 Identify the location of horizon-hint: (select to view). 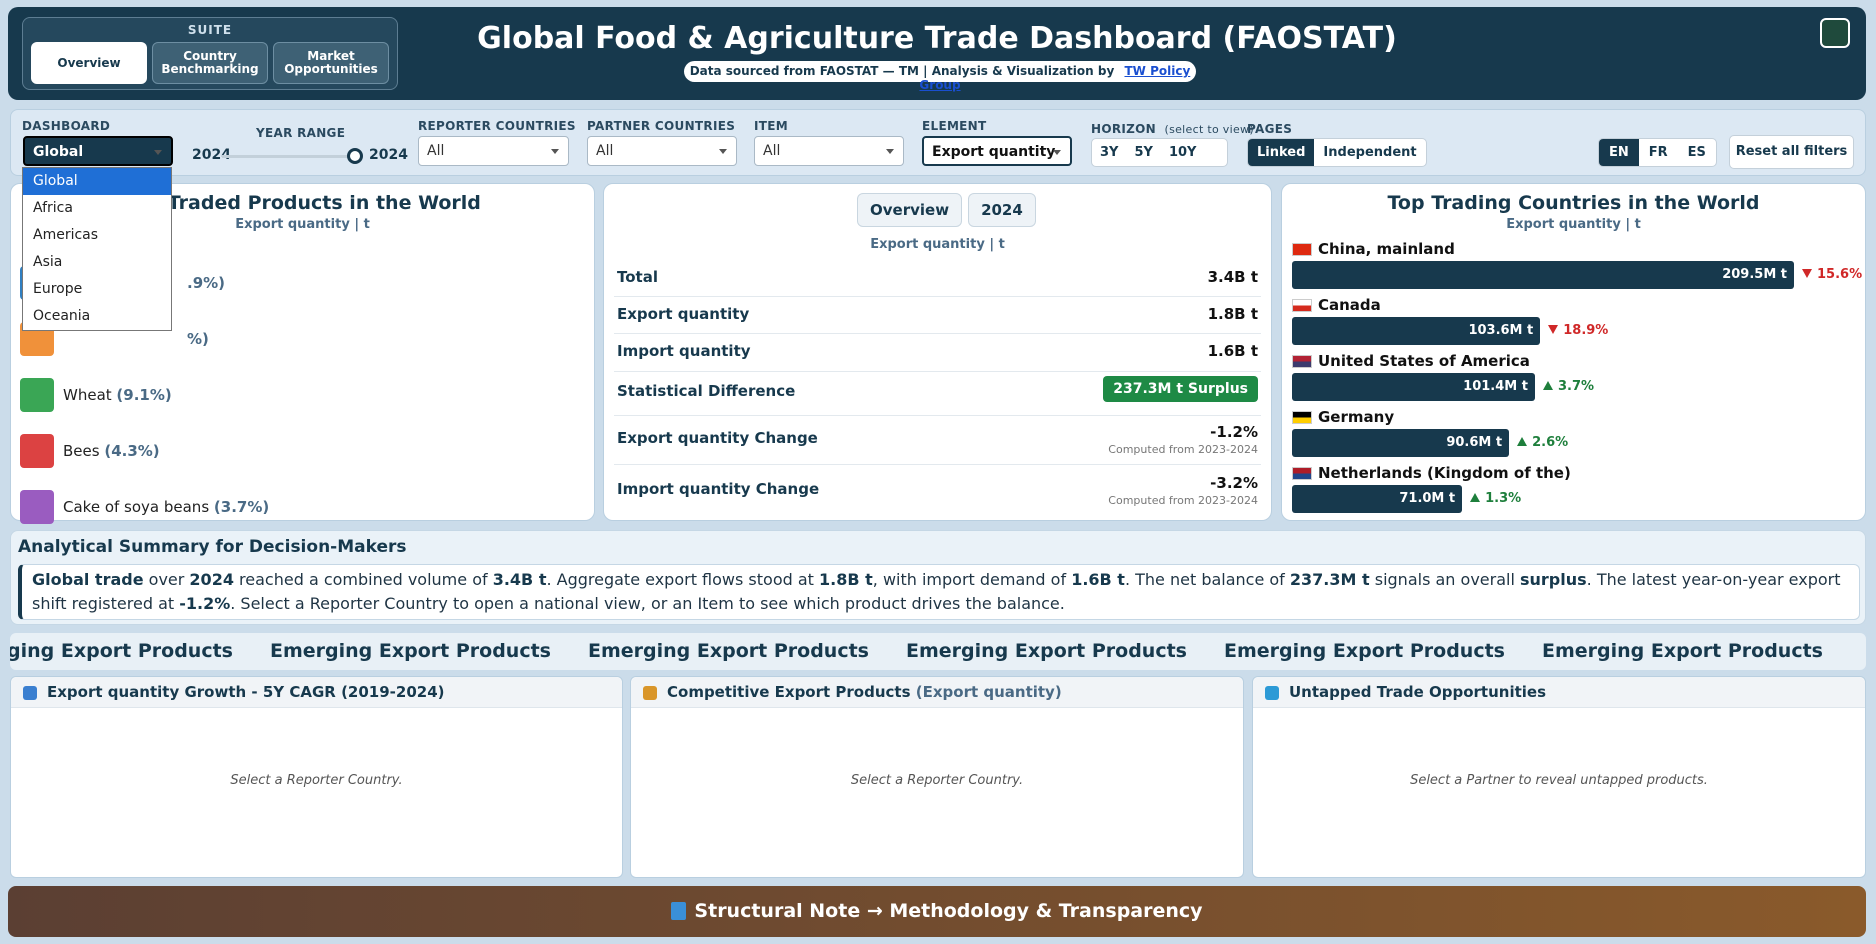
(1209, 129).